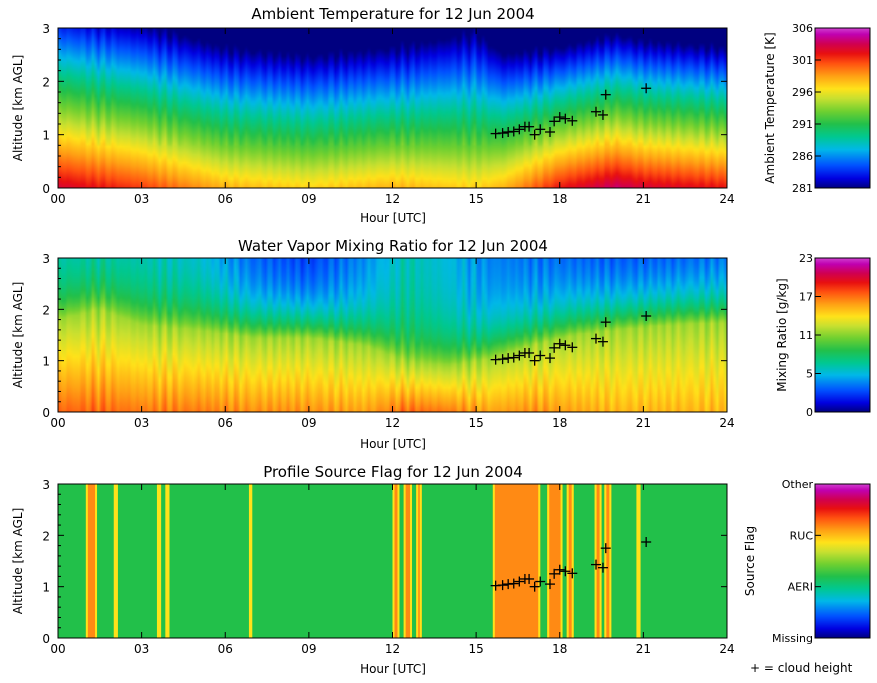  Describe the element at coordinates (796, 561) in the screenshot. I see `source-flag-colorbar-ticks: Missing AERI RUC Other` at that location.